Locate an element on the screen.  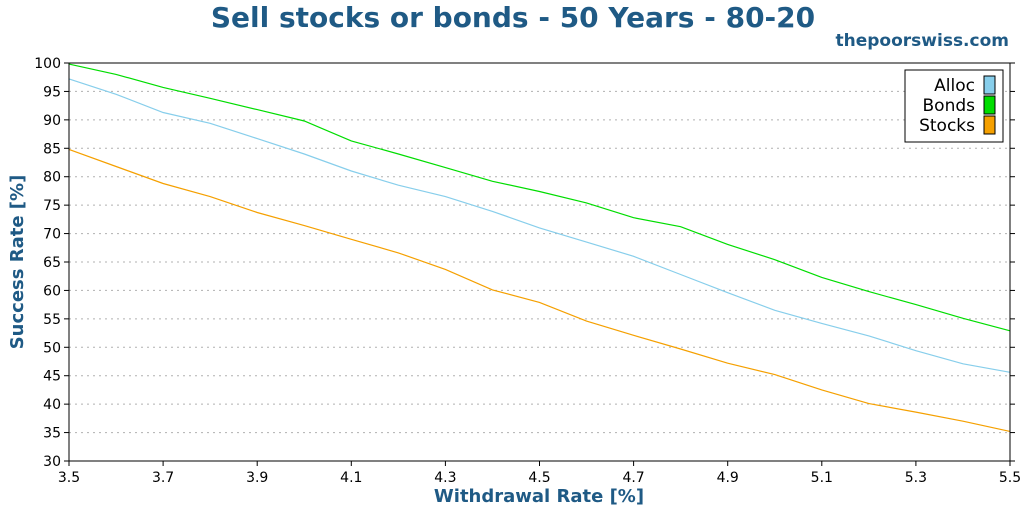
y-tick-label: 90 is located at coordinates (52, 121).